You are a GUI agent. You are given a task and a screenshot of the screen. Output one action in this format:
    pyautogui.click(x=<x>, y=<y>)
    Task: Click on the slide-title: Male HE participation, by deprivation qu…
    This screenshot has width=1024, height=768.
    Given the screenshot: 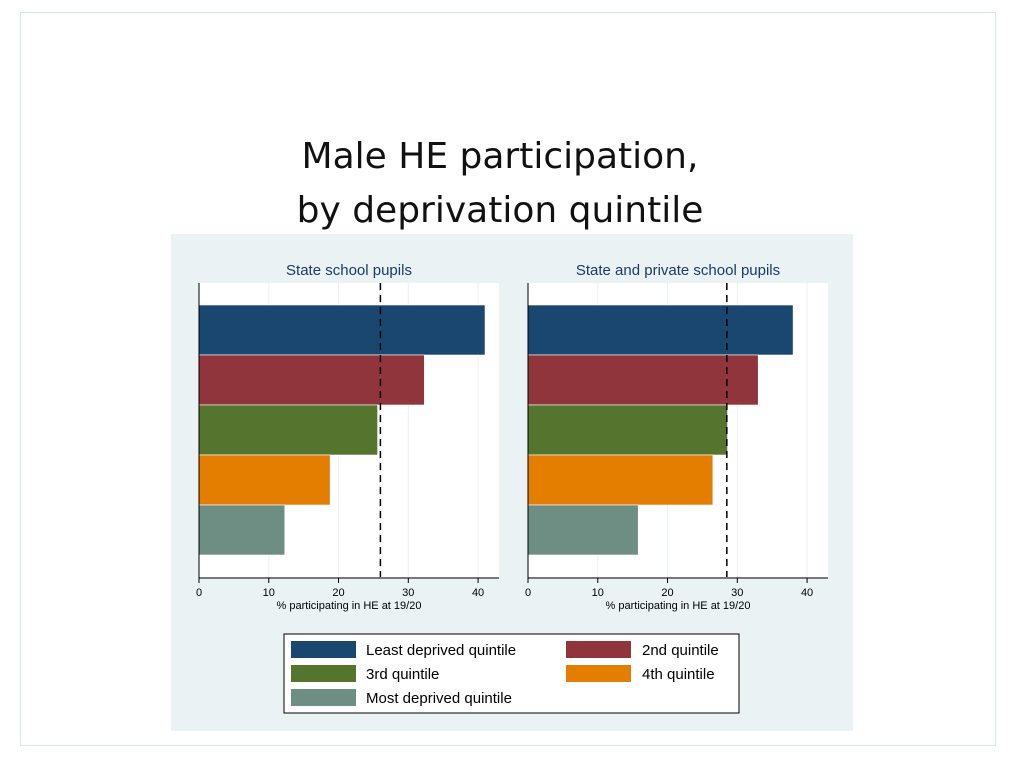 What is the action you would take?
    pyautogui.click(x=500, y=184)
    